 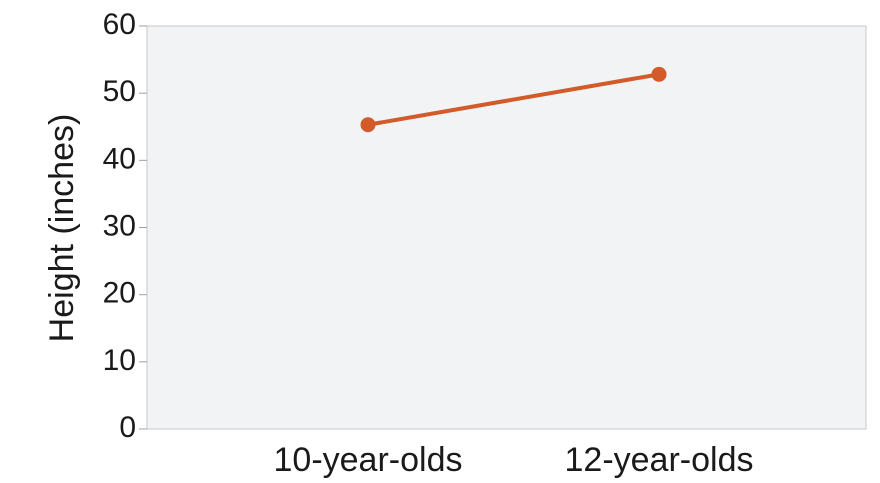 I want to click on series-layer, so click(x=513, y=99).